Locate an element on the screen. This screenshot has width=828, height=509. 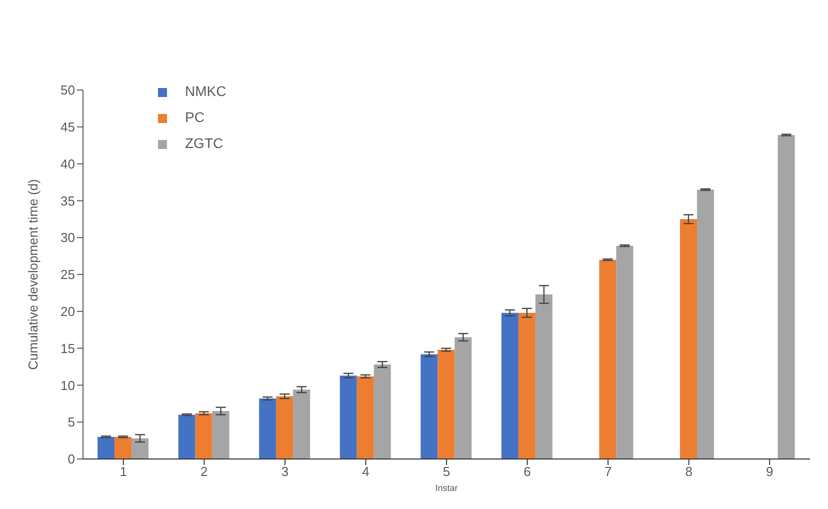
legend-label: ZGTC is located at coordinates (204, 143).